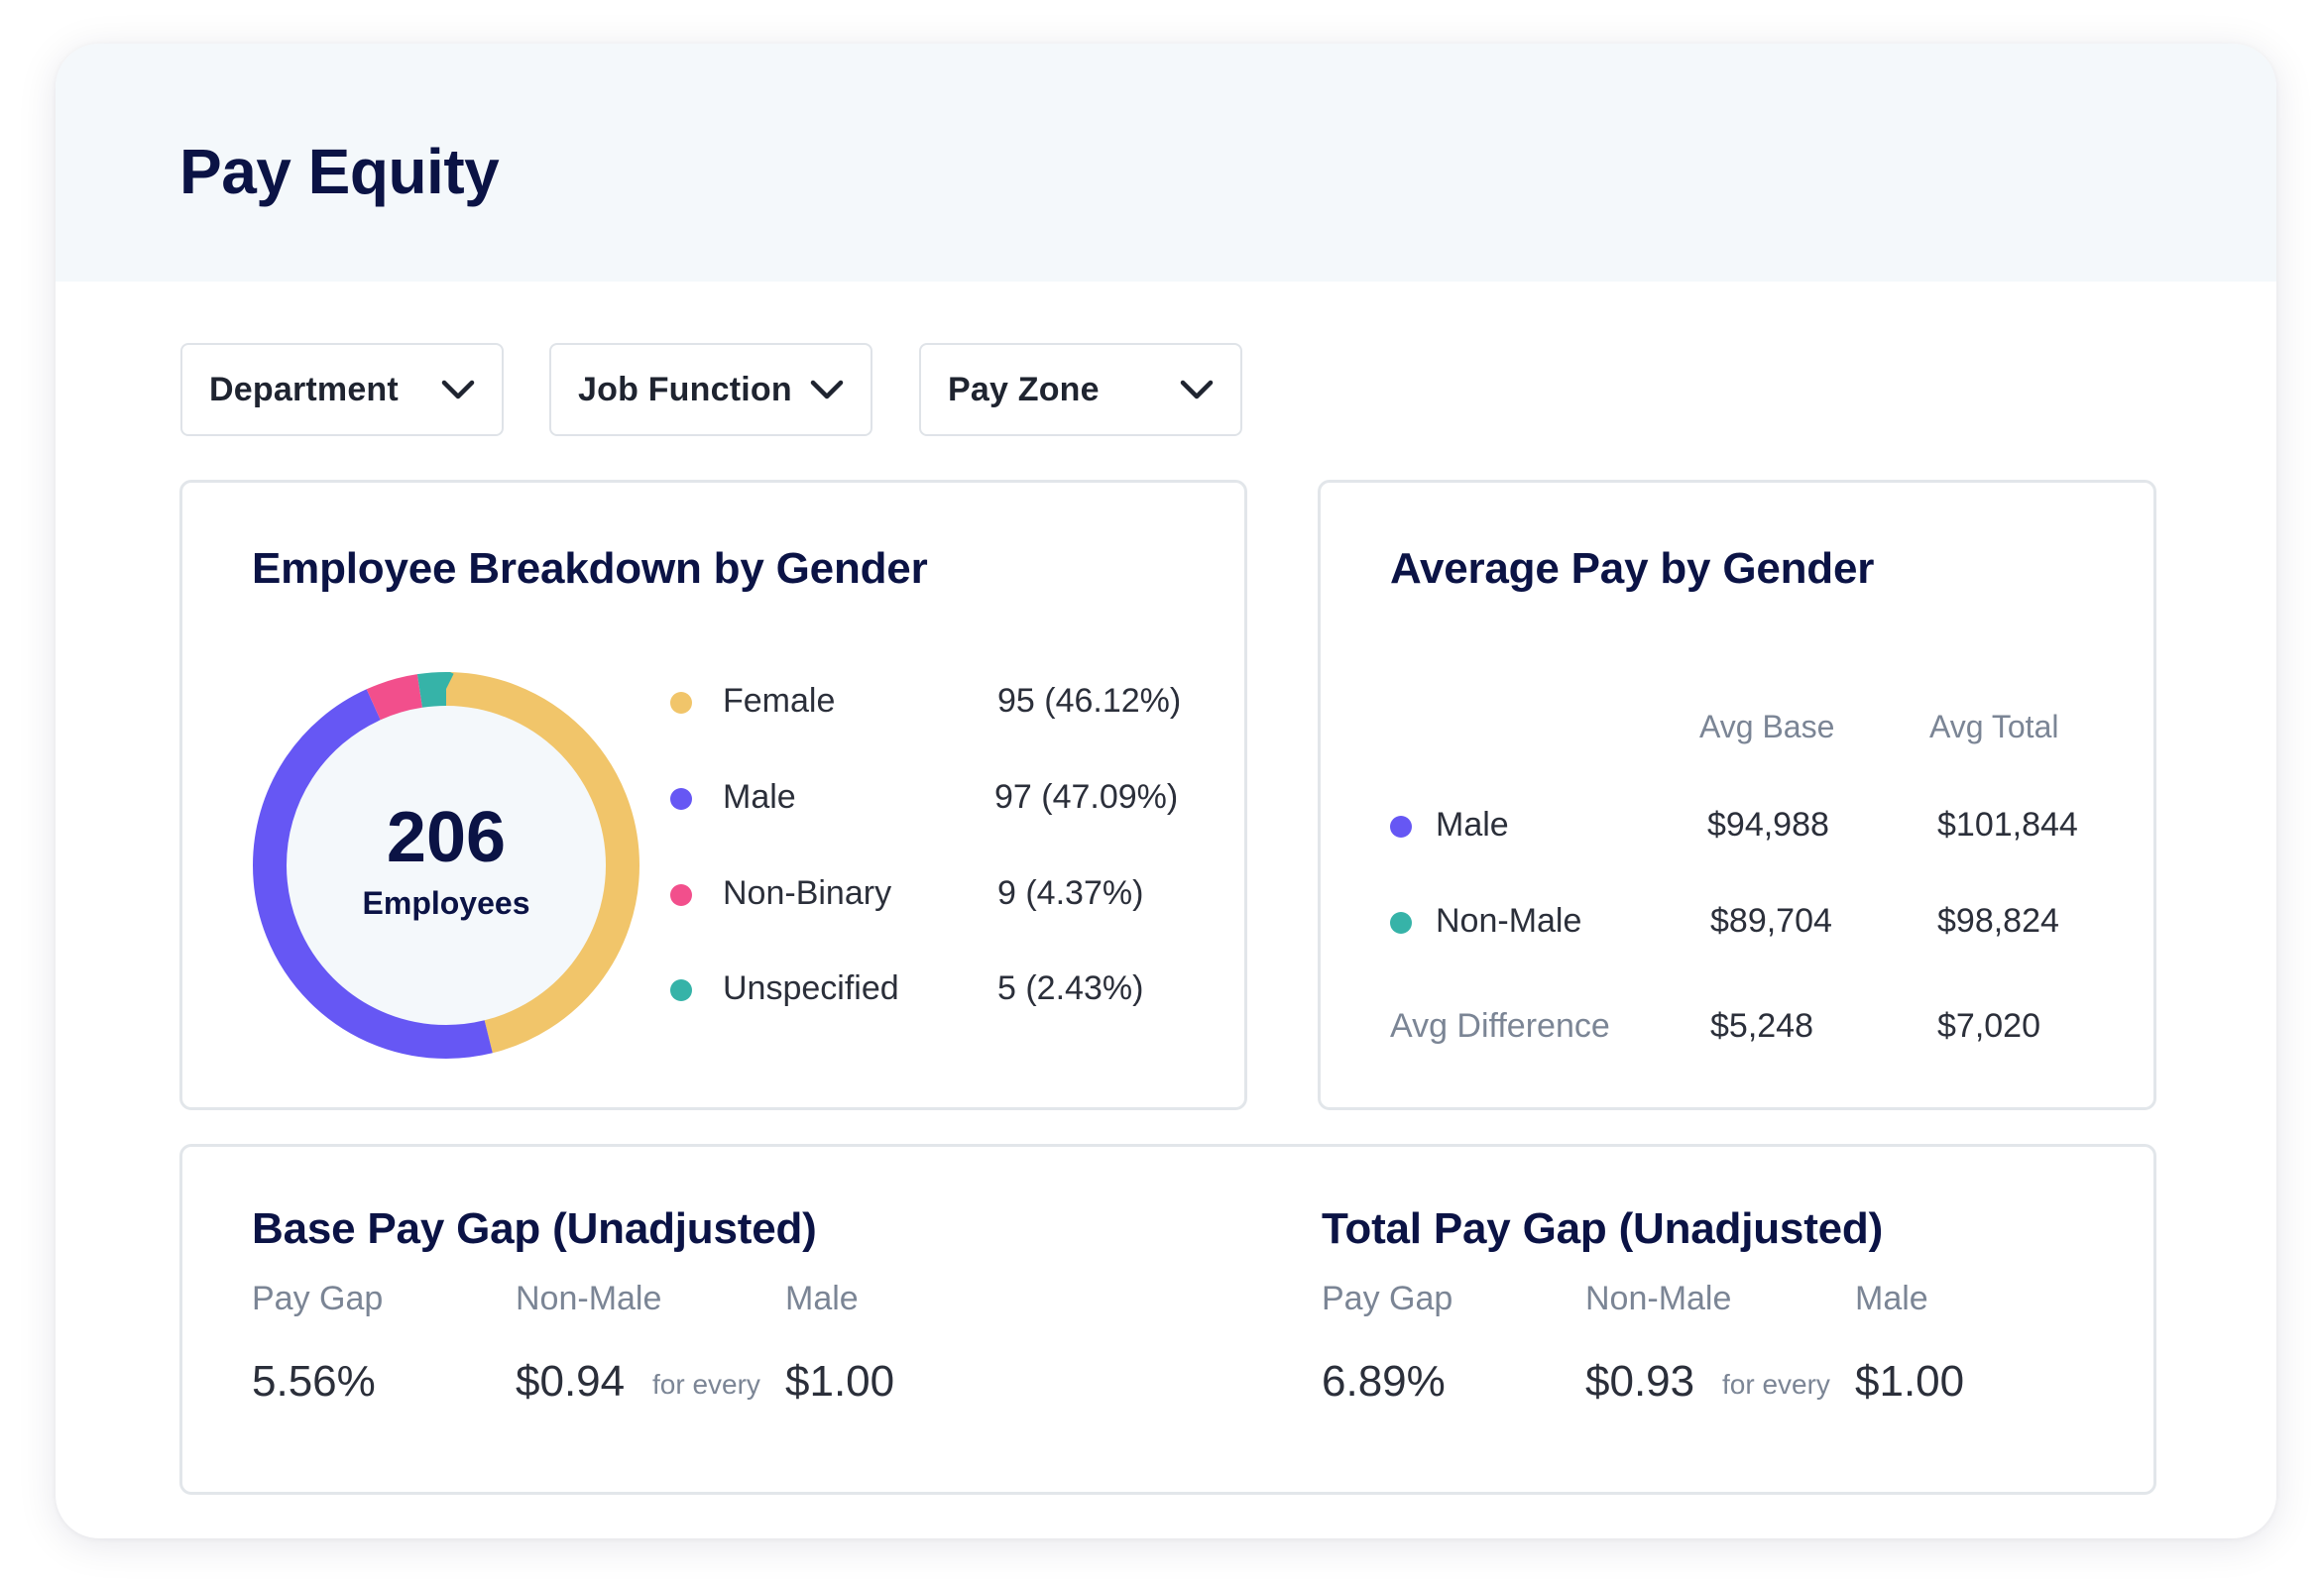 This screenshot has width=2324, height=1585. Describe the element at coordinates (1070, 988) in the screenshot. I see `legend-value-unspecified: 5 (2.43%)` at that location.